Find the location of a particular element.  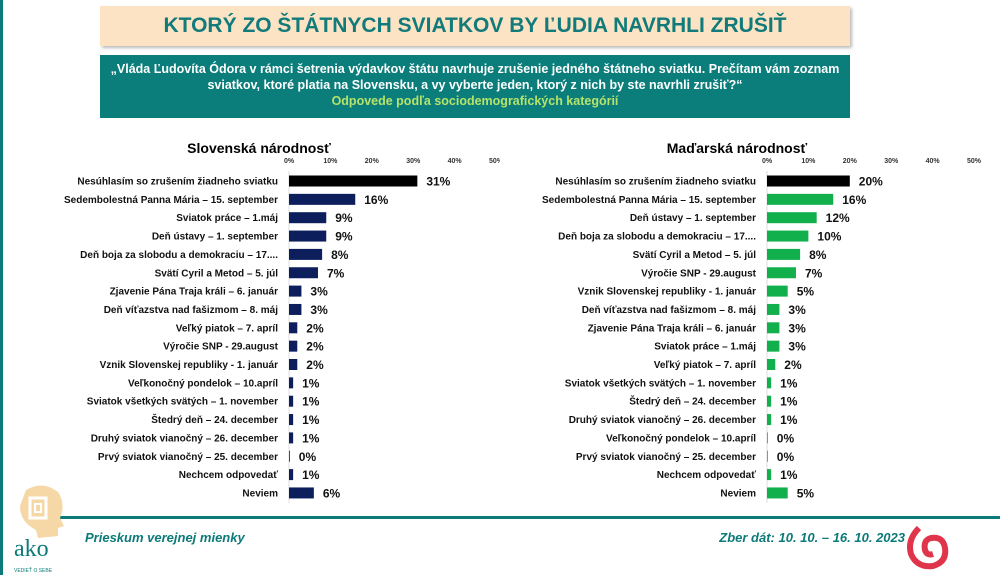

data-label: 20% is located at coordinates (871, 182).